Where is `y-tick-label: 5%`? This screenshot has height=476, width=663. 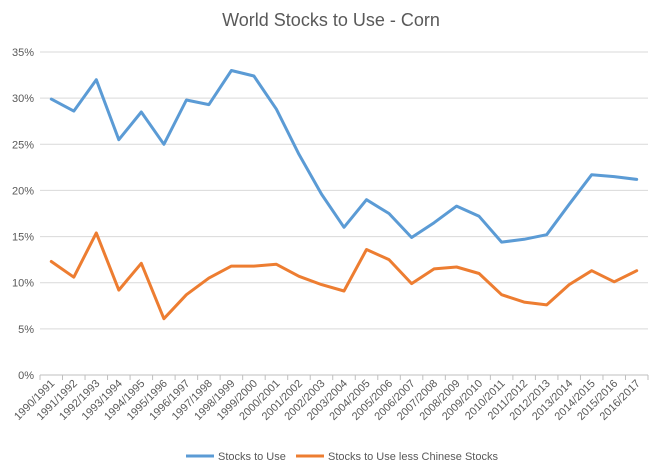
y-tick-label: 5% is located at coordinates (26, 330).